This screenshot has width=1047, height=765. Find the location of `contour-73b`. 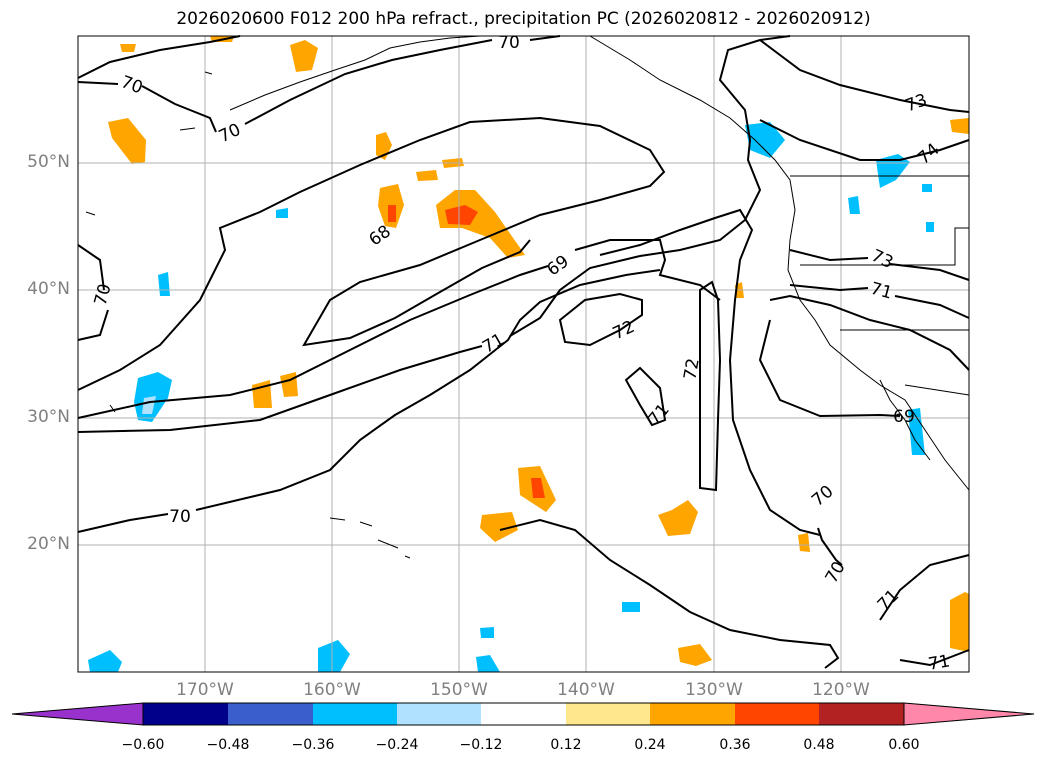

contour-73b is located at coordinates (879, 265).